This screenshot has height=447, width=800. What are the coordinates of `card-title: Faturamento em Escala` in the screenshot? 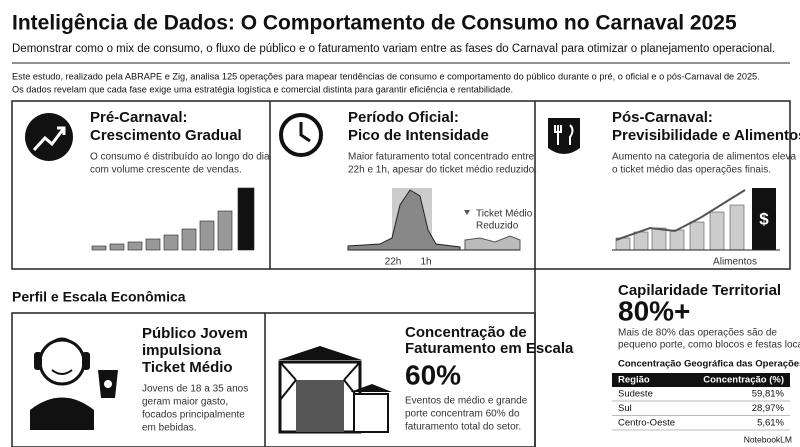 It's located at (489, 348).